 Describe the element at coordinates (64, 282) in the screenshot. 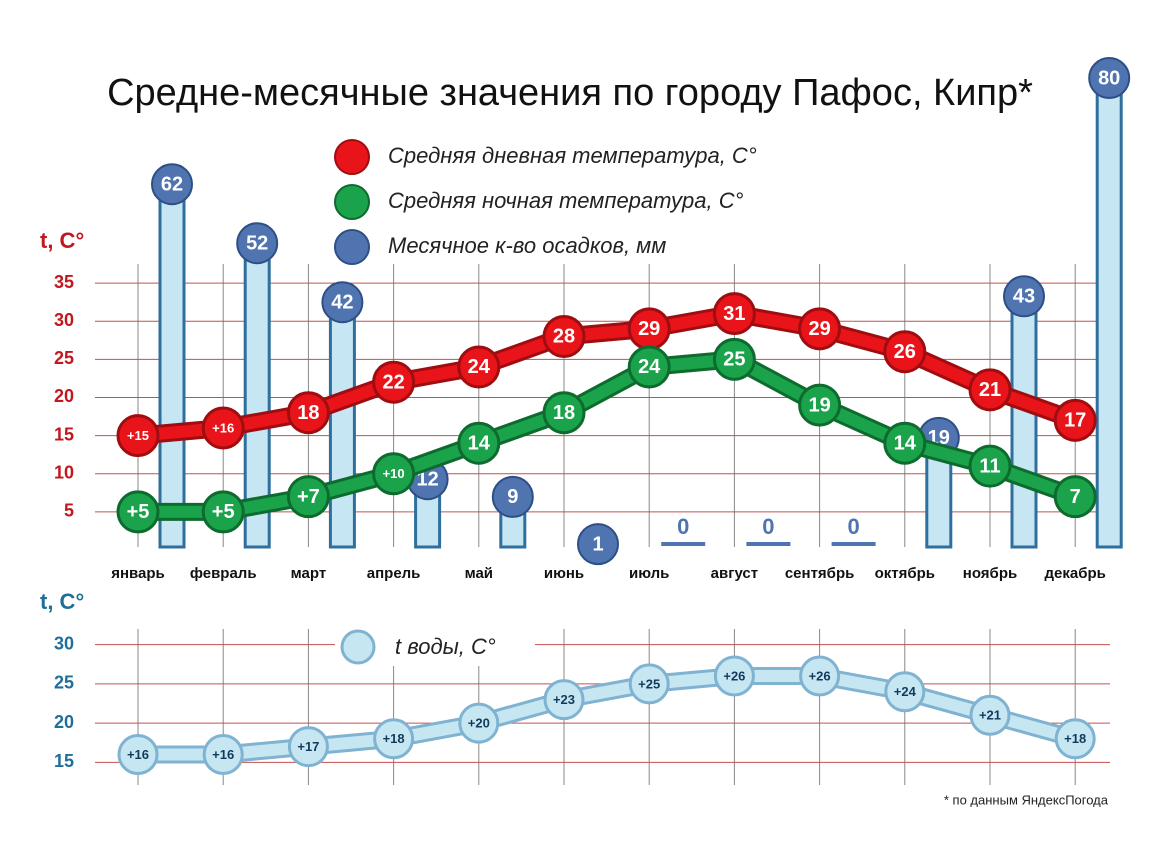

I see `y-tick-label: 35` at that location.